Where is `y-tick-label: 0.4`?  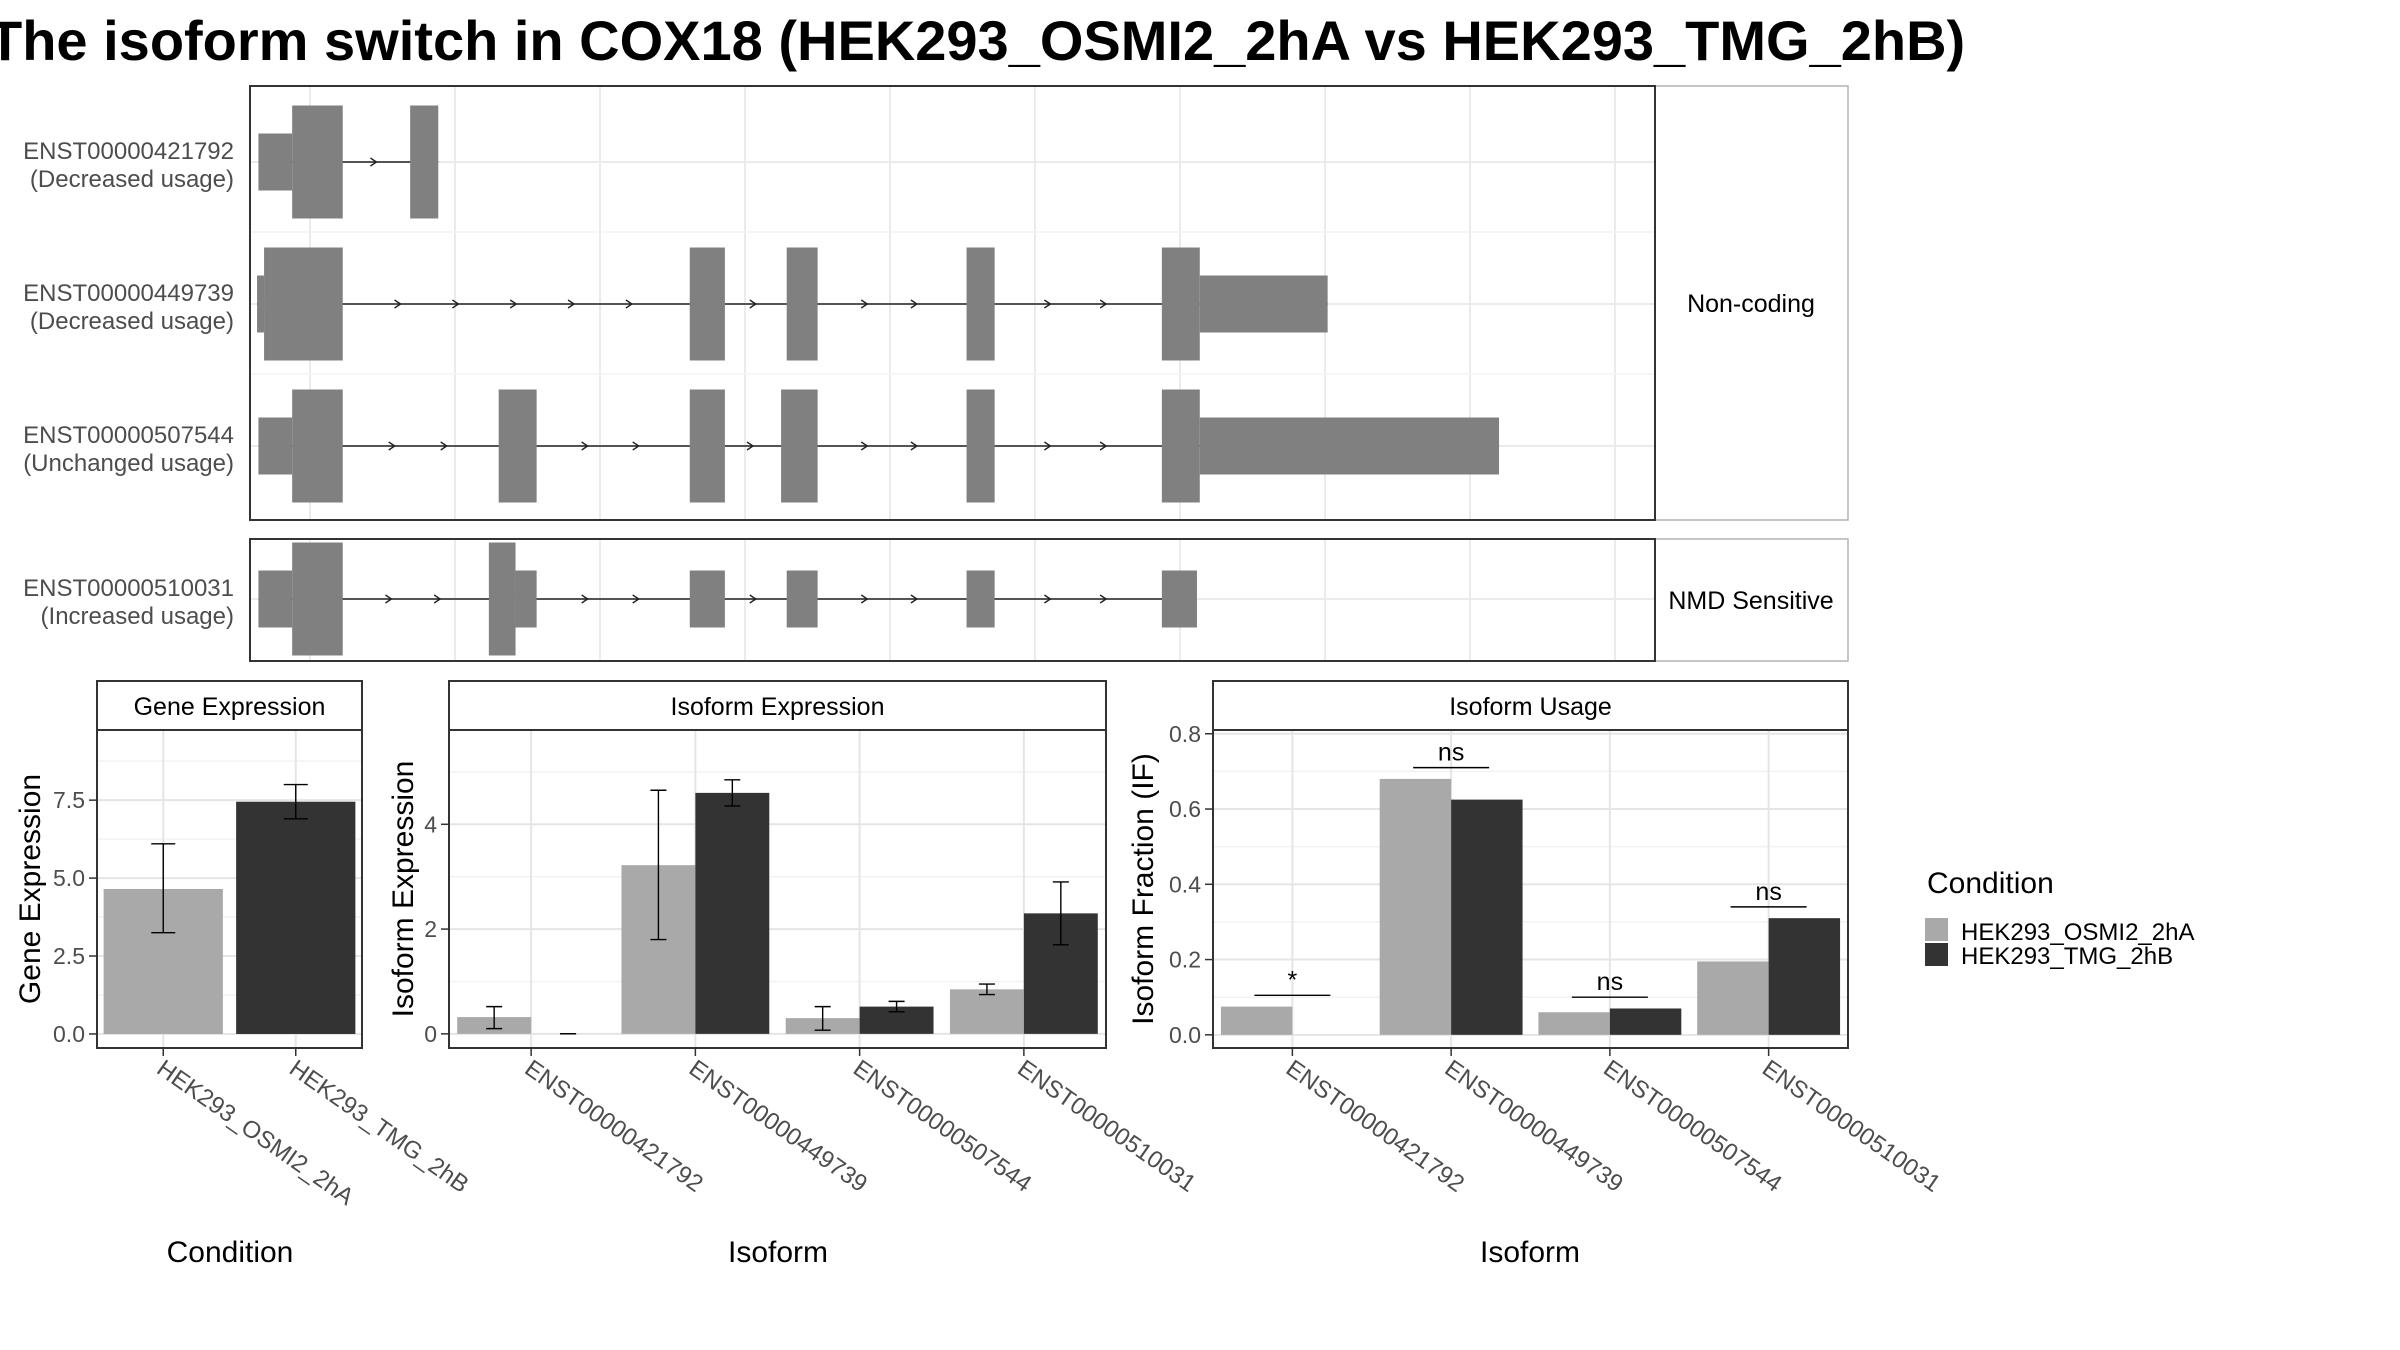
y-tick-label: 0.4 is located at coordinates (1185, 884).